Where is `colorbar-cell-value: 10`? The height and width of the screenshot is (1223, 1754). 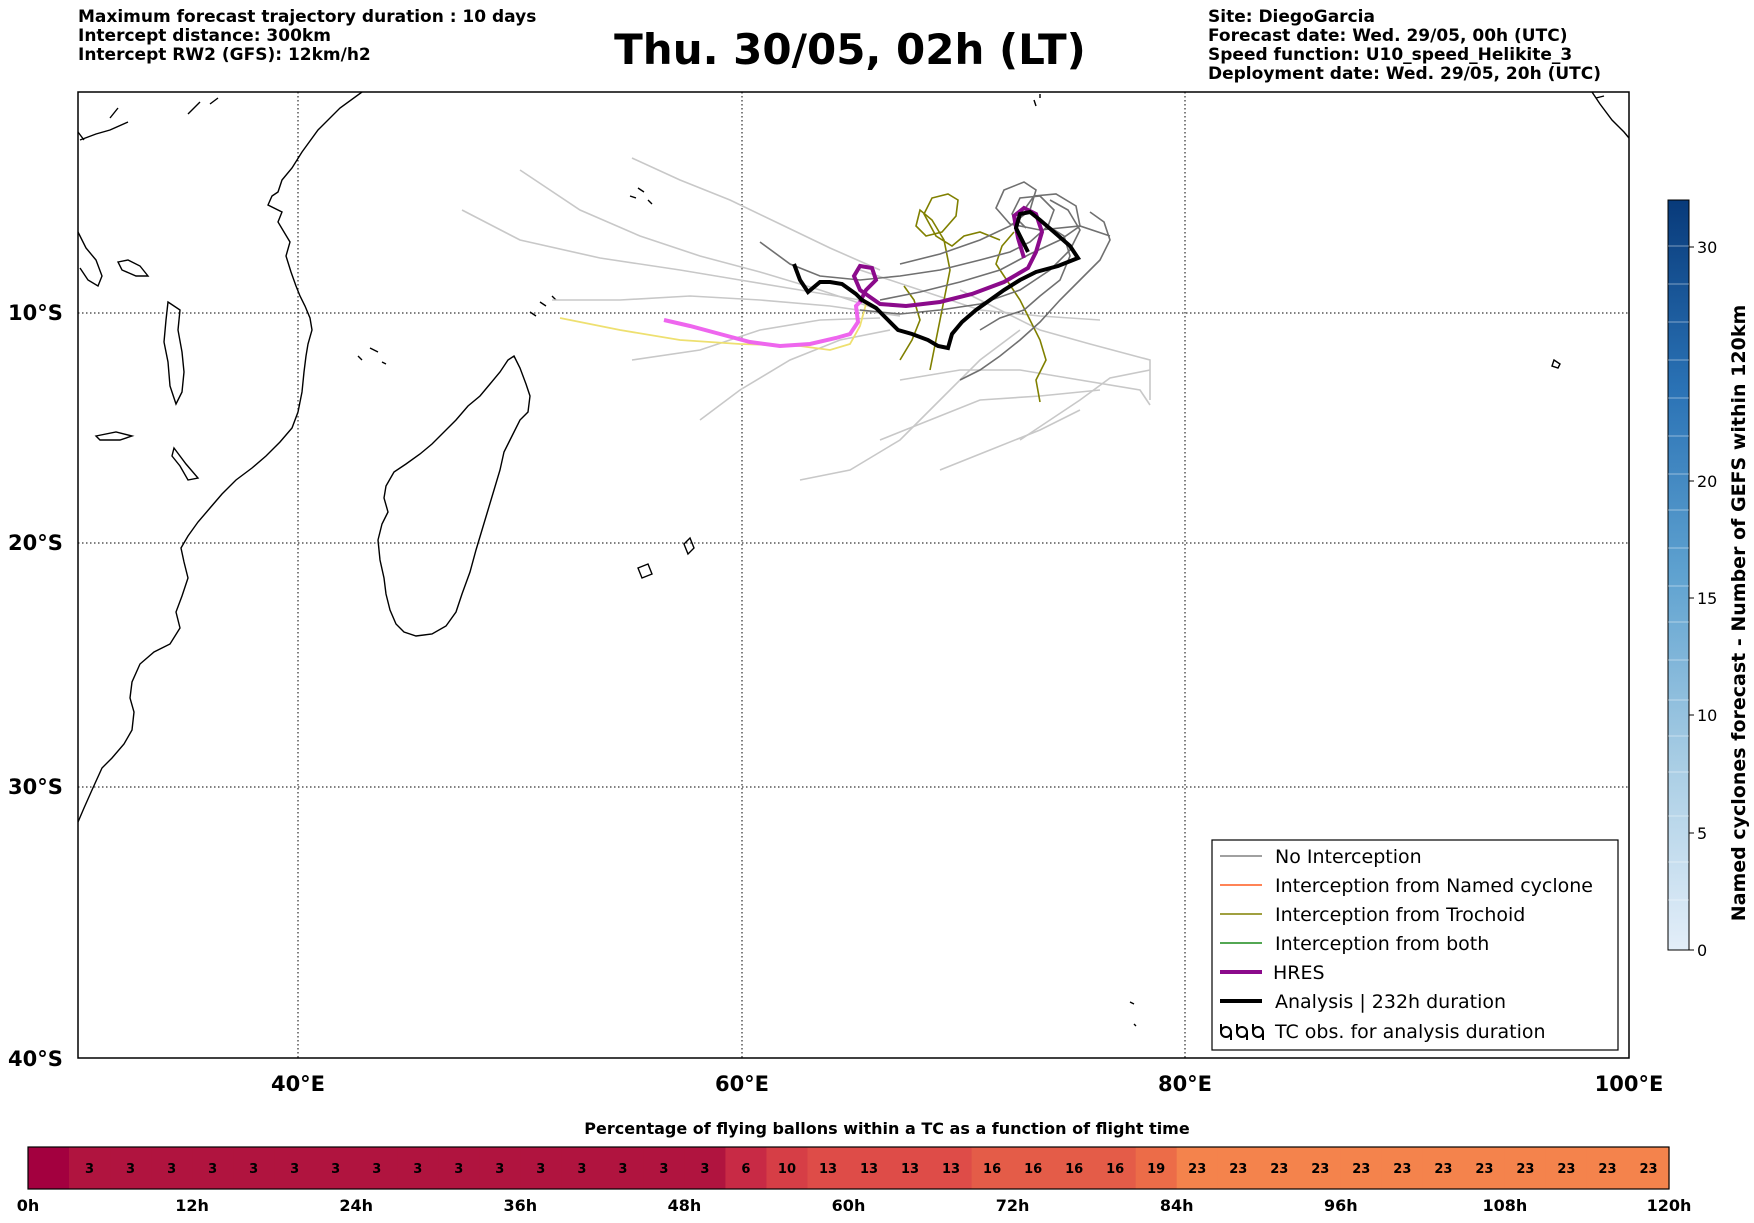
colorbar-cell-value: 10 is located at coordinates (787, 1169).